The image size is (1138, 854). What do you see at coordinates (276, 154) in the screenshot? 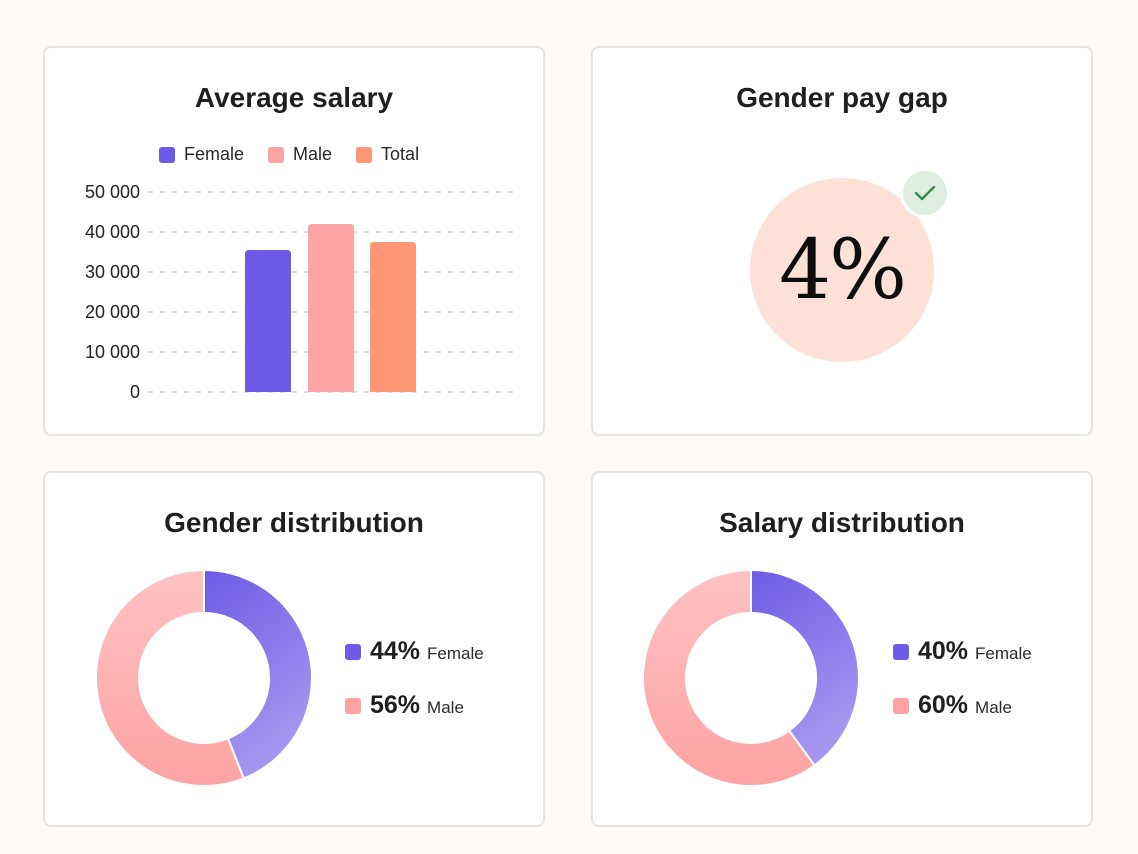
I see `legend-swatch-male` at bounding box center [276, 154].